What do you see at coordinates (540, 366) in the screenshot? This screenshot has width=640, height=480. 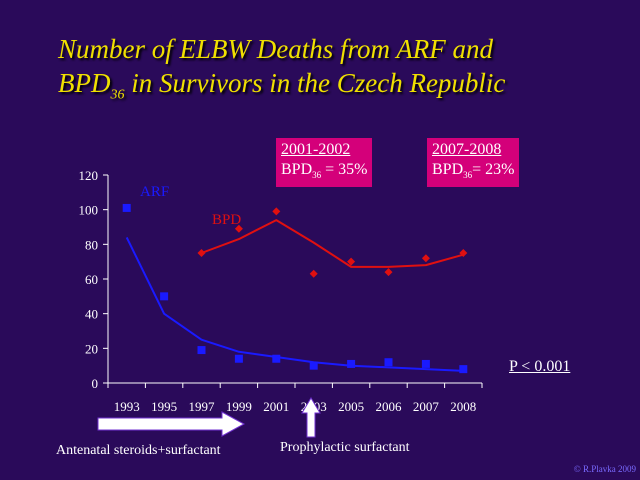 I see `p-value-label: P < 0.001` at bounding box center [540, 366].